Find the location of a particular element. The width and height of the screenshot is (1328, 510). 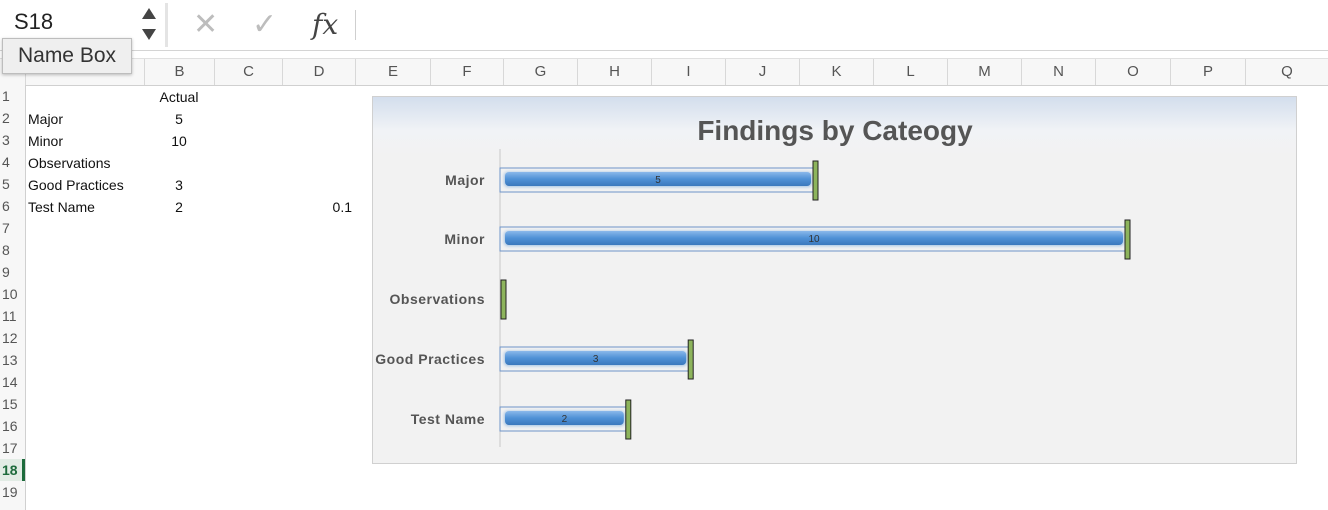

column-header-c: C is located at coordinates (248, 72).